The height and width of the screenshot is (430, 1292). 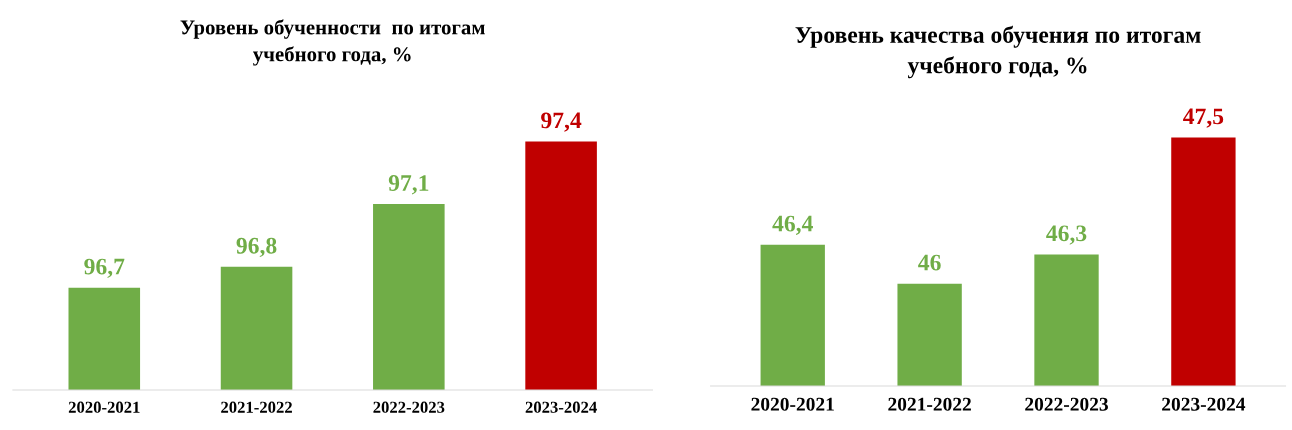 What do you see at coordinates (1203, 118) in the screenshot?
I see `data-label: 47,5` at bounding box center [1203, 118].